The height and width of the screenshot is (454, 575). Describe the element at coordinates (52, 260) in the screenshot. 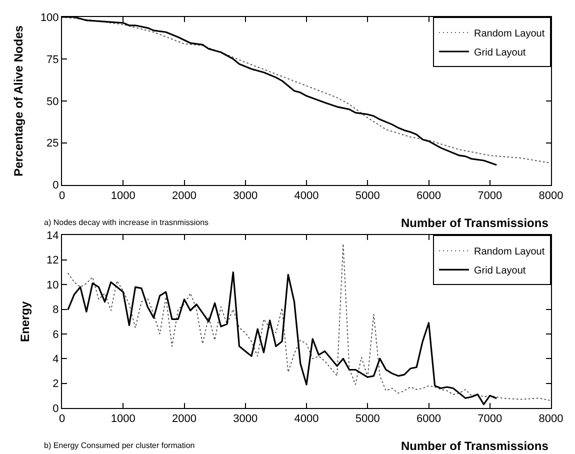

I see `y-tick-label: 12` at that location.